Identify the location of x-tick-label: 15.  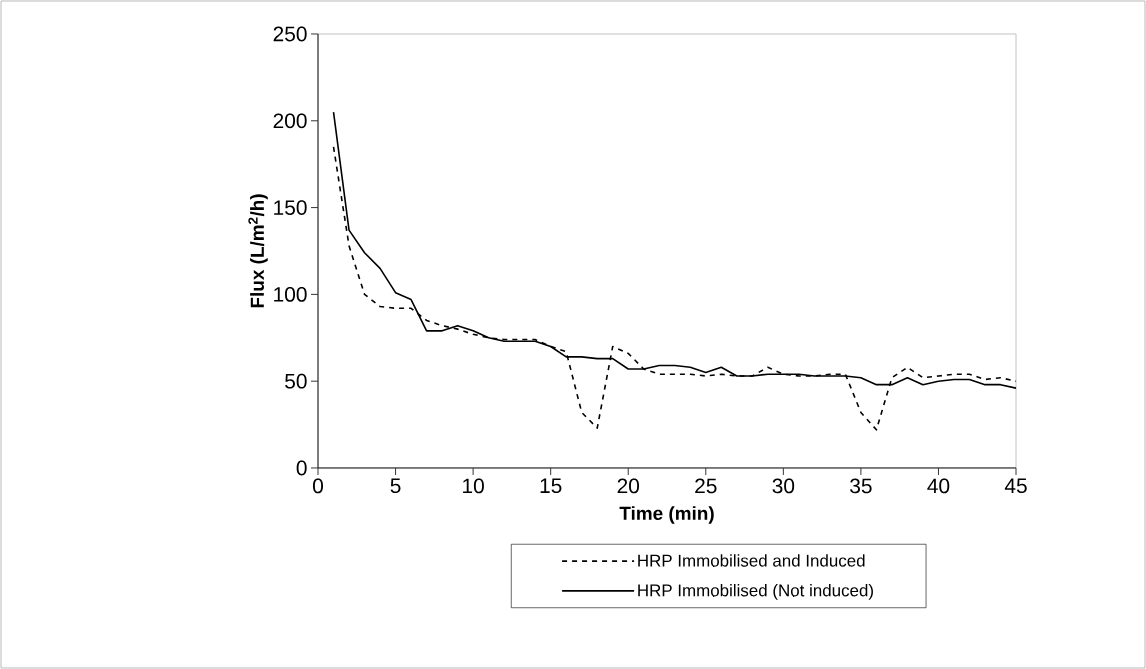
(551, 486).